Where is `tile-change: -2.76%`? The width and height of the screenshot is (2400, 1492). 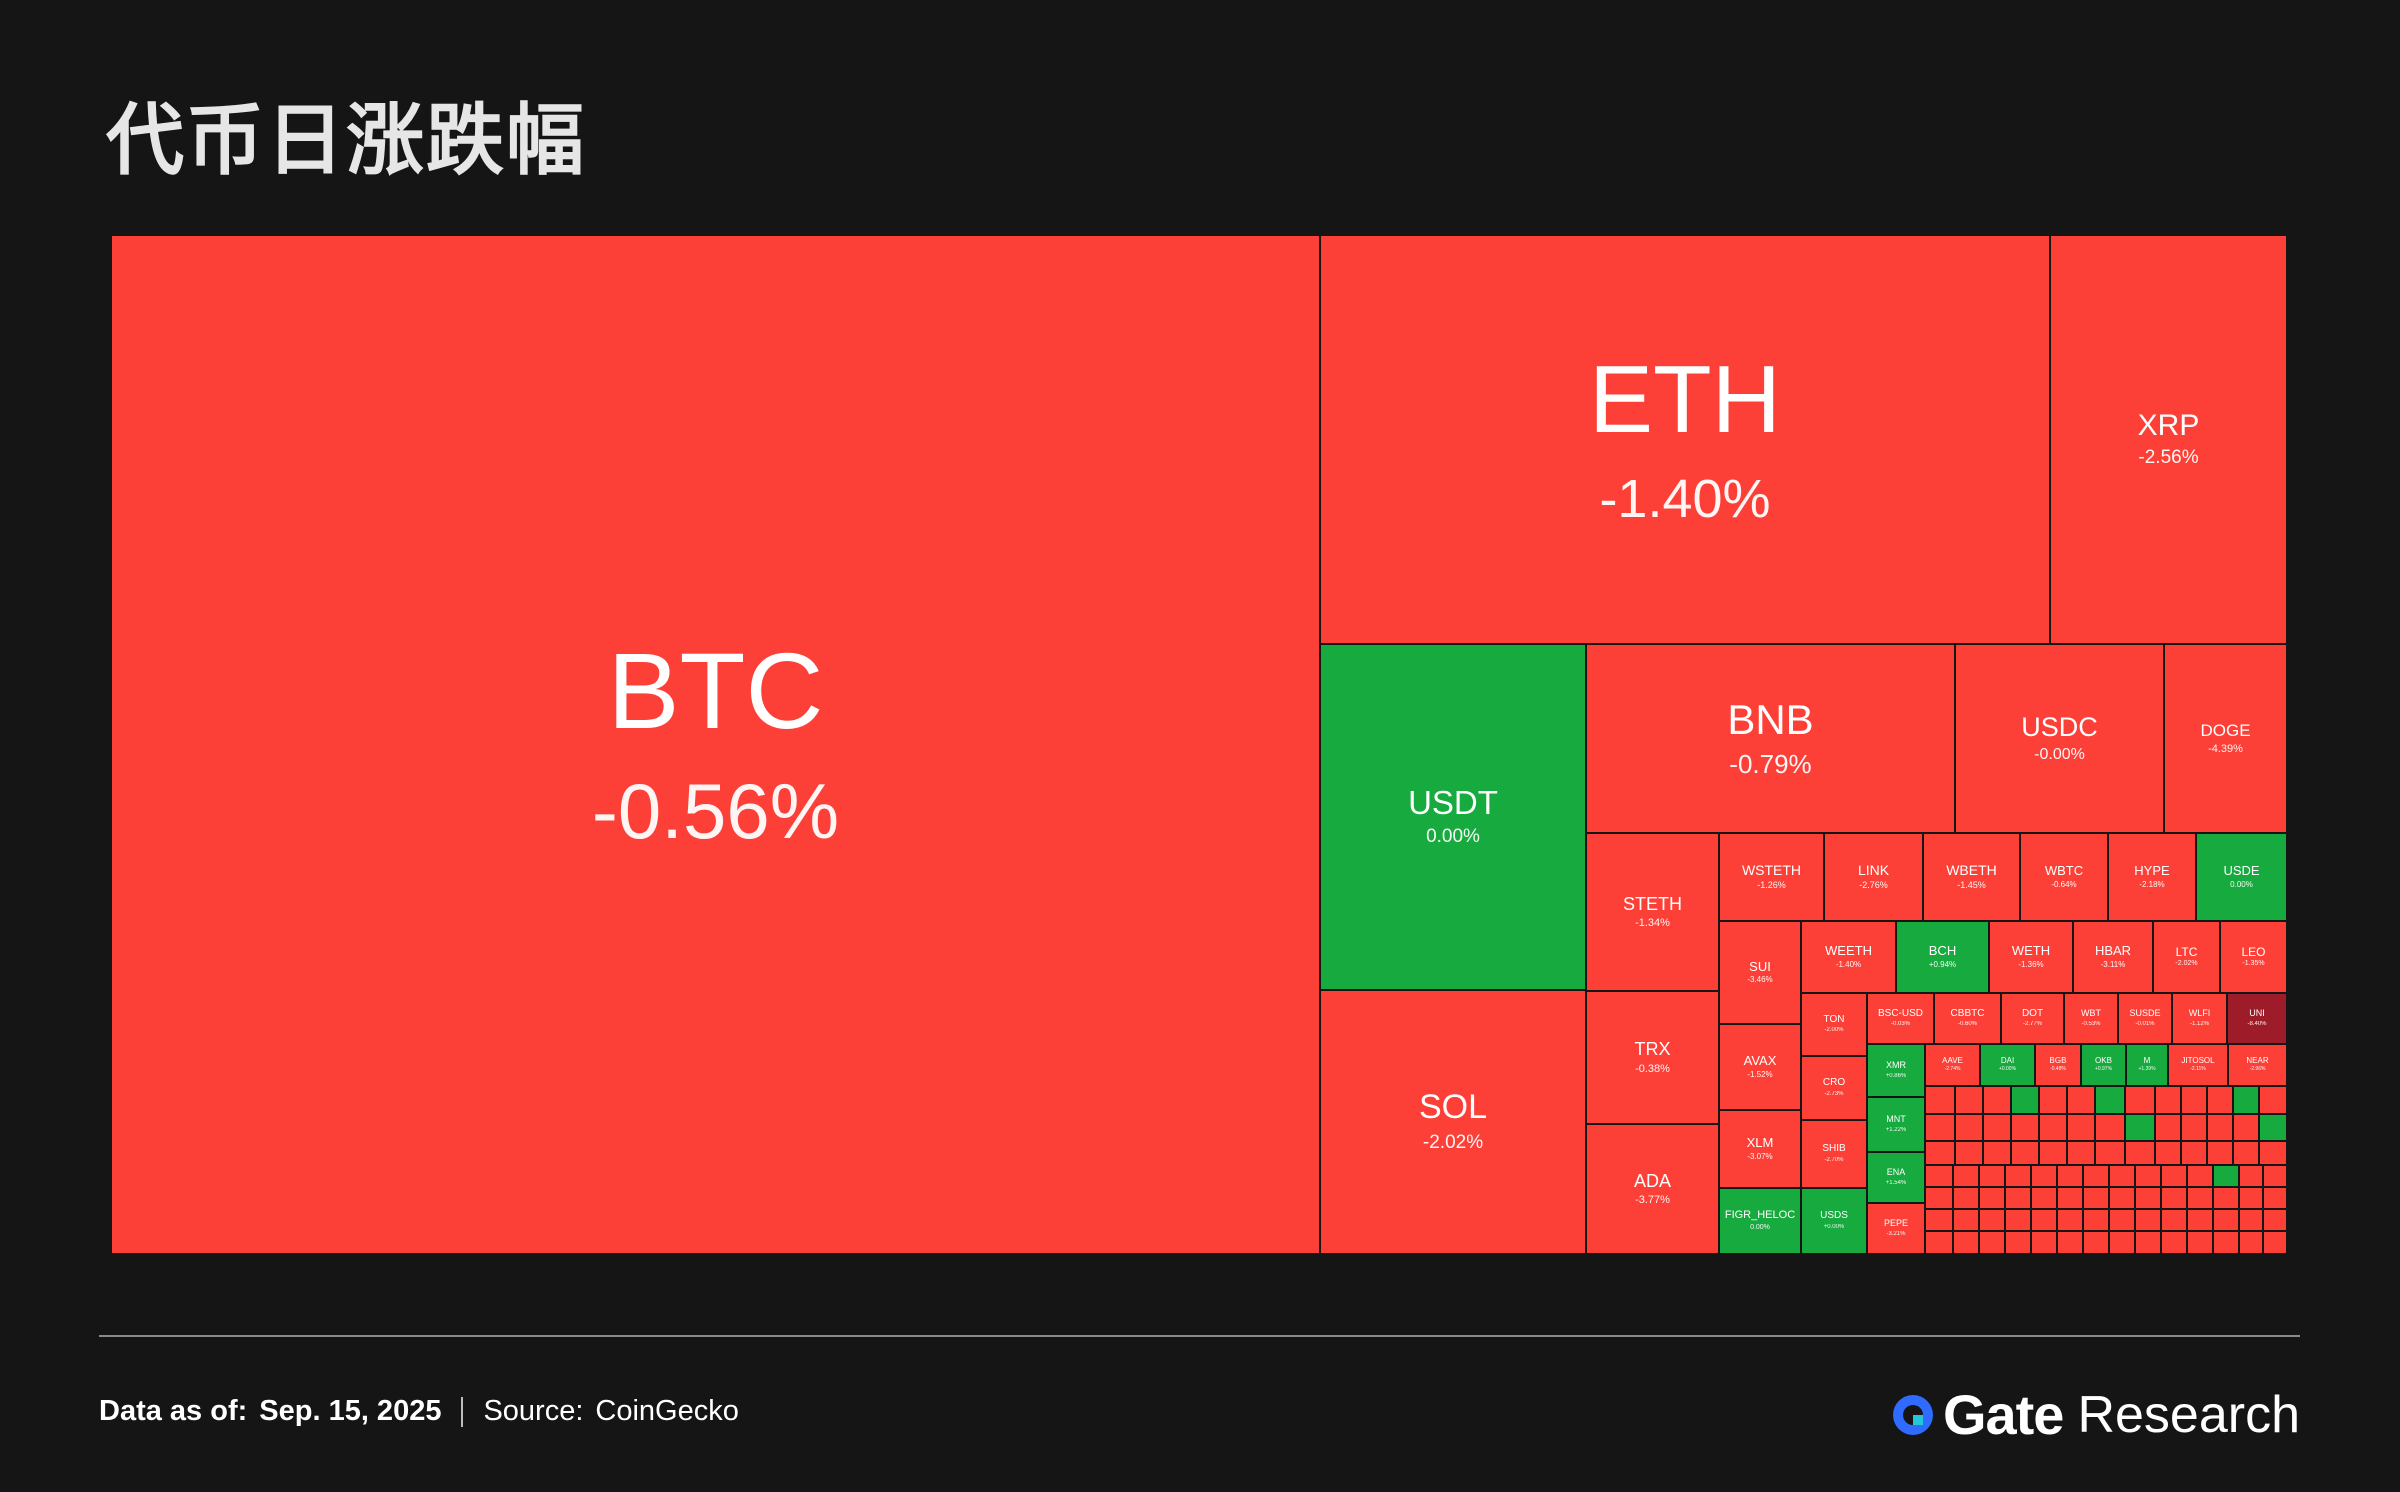 tile-change: -2.76% is located at coordinates (1873, 884).